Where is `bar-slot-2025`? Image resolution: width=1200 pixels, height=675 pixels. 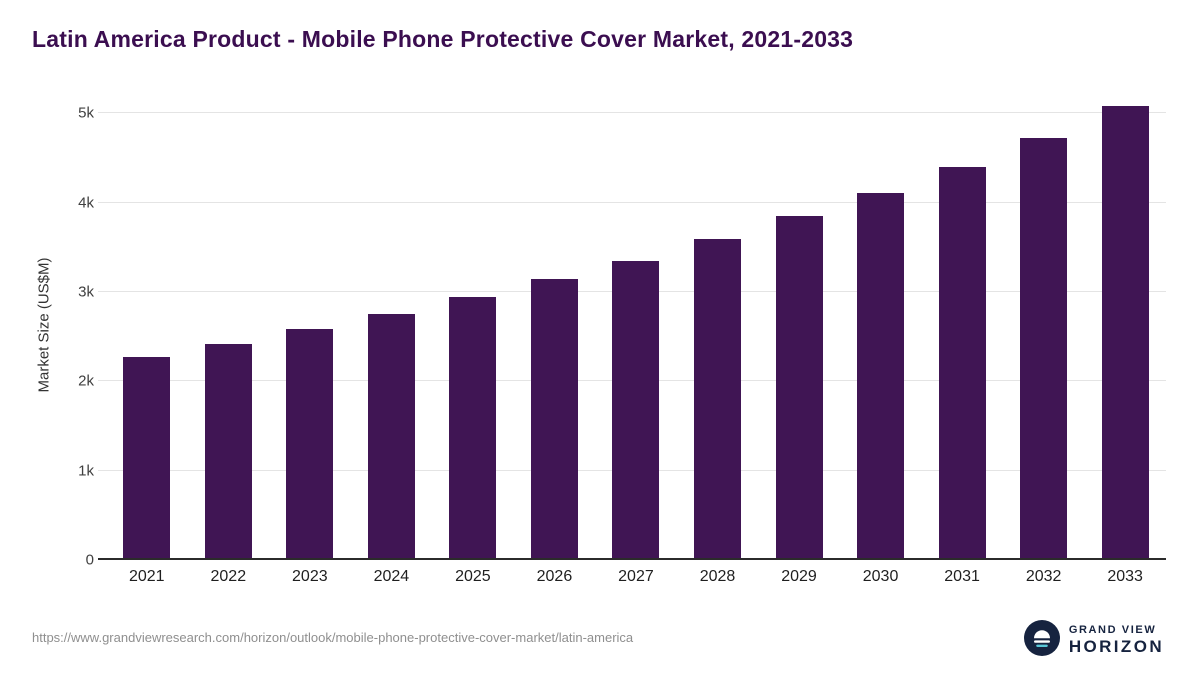
bar-slot-2025 is located at coordinates (473, 325).